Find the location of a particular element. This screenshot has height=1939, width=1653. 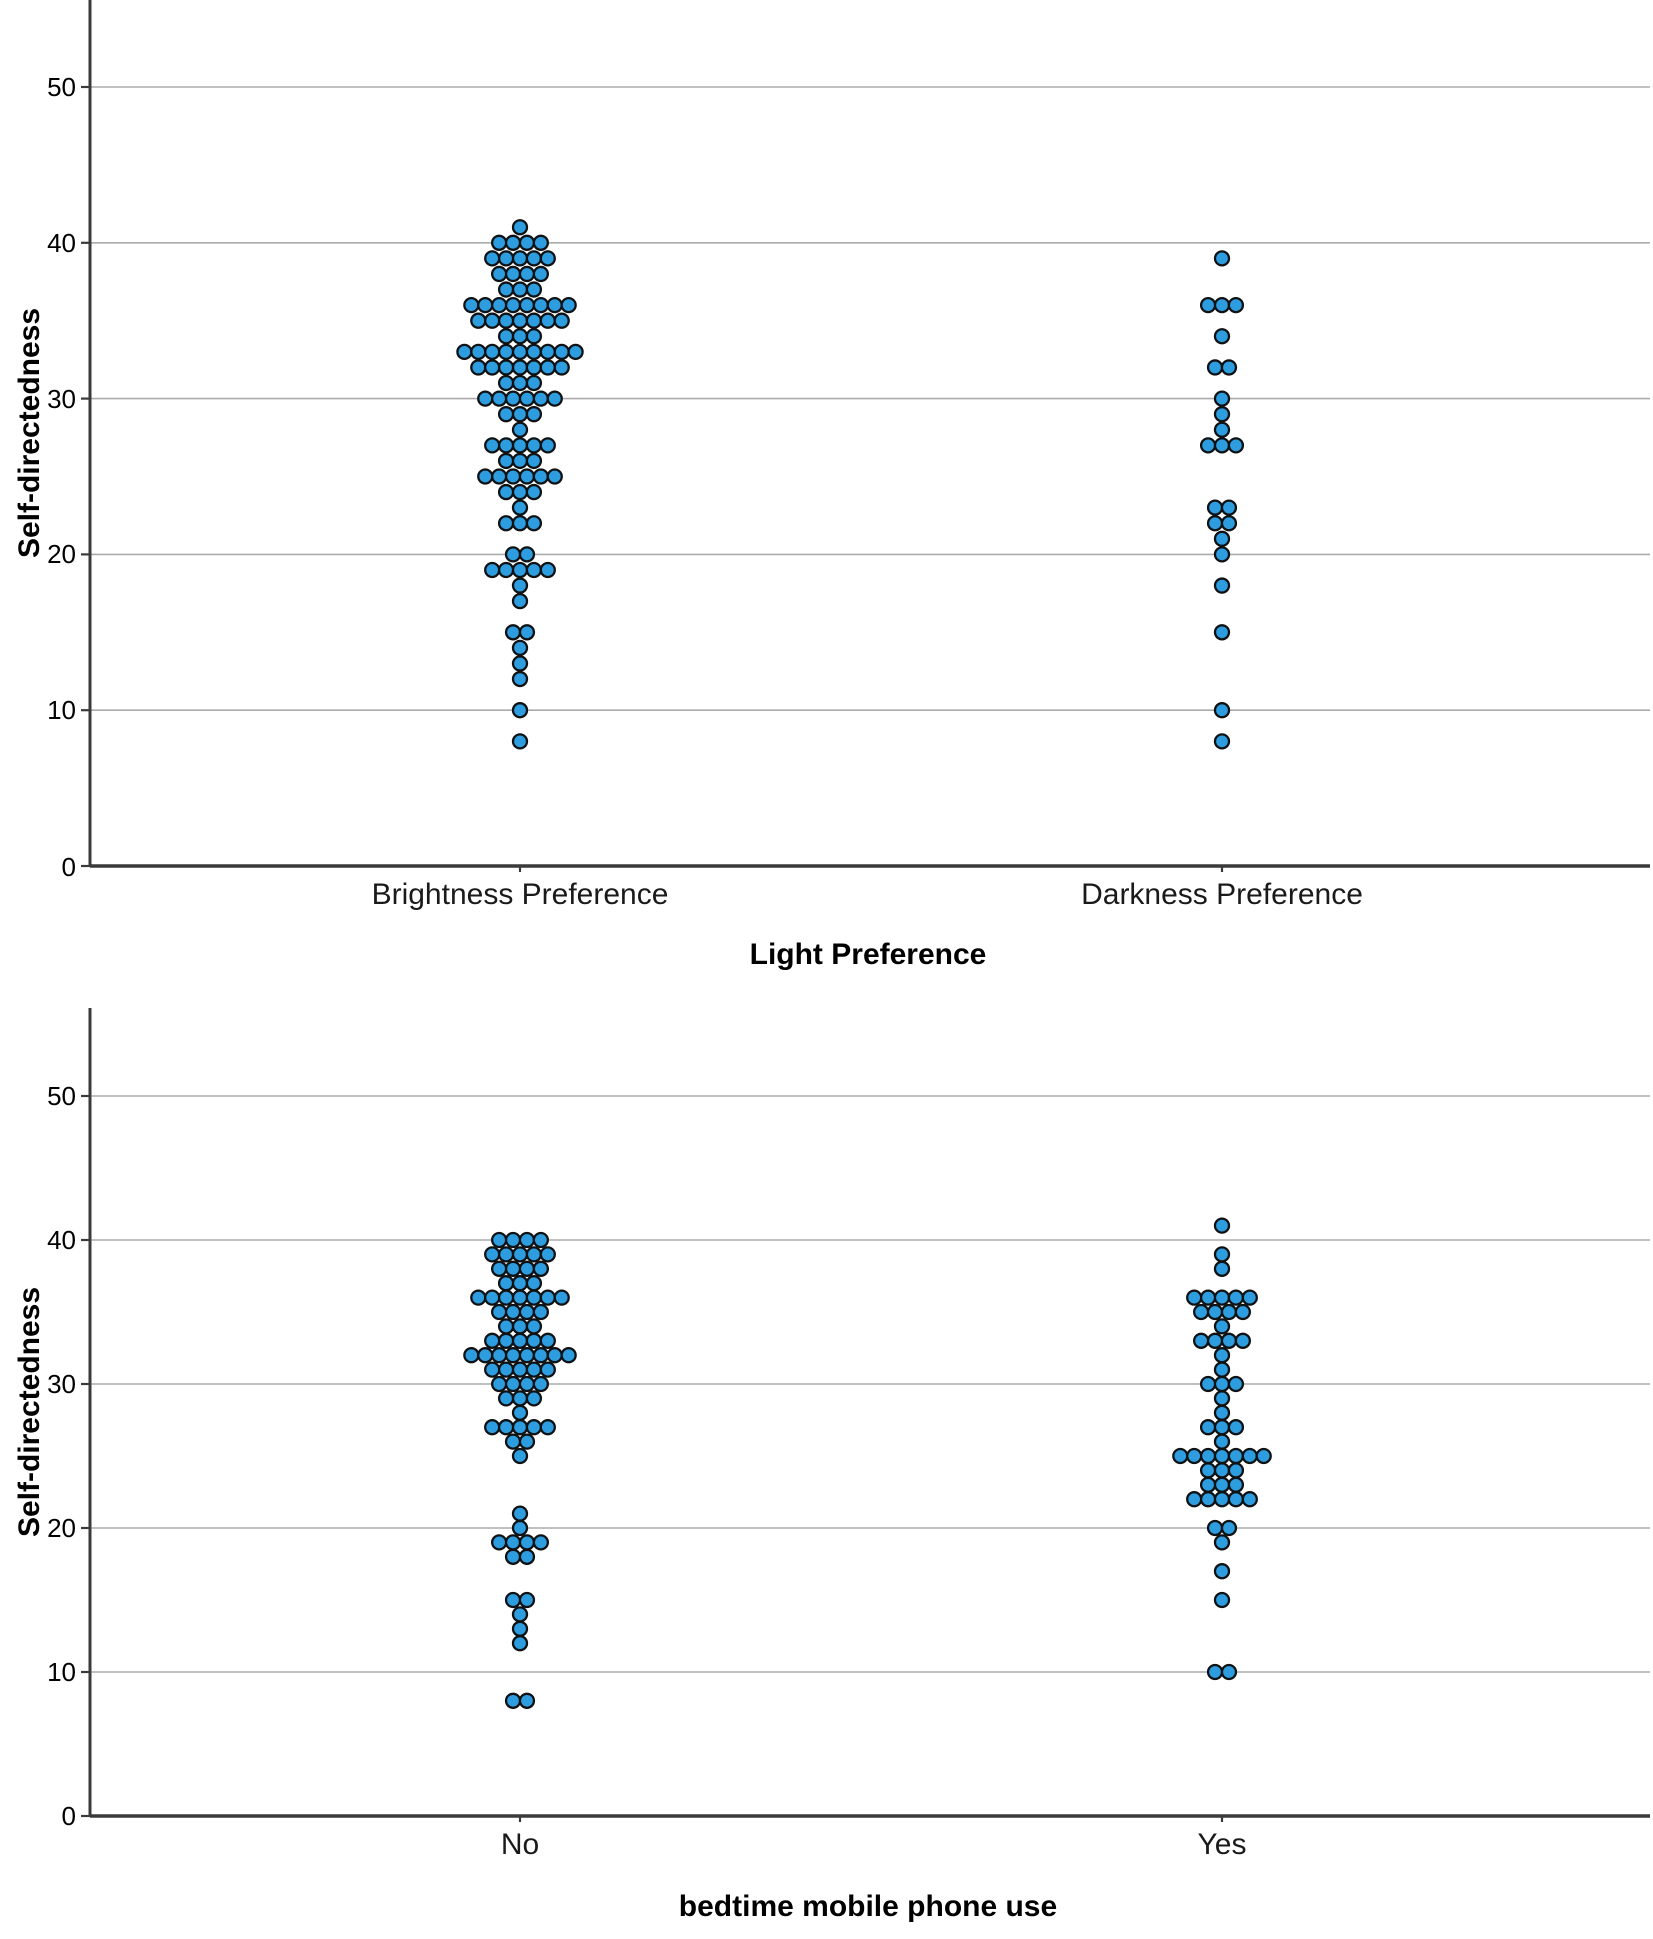

y-tick-label: 50 is located at coordinates (61, 1096).